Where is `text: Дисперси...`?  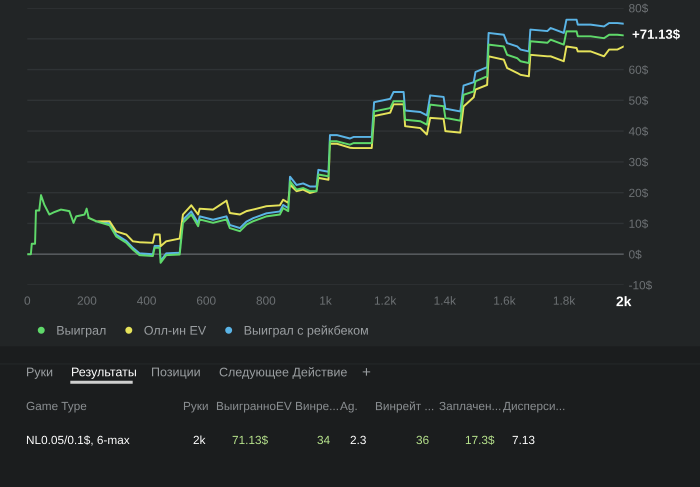 text: Дисперси... is located at coordinates (533, 407).